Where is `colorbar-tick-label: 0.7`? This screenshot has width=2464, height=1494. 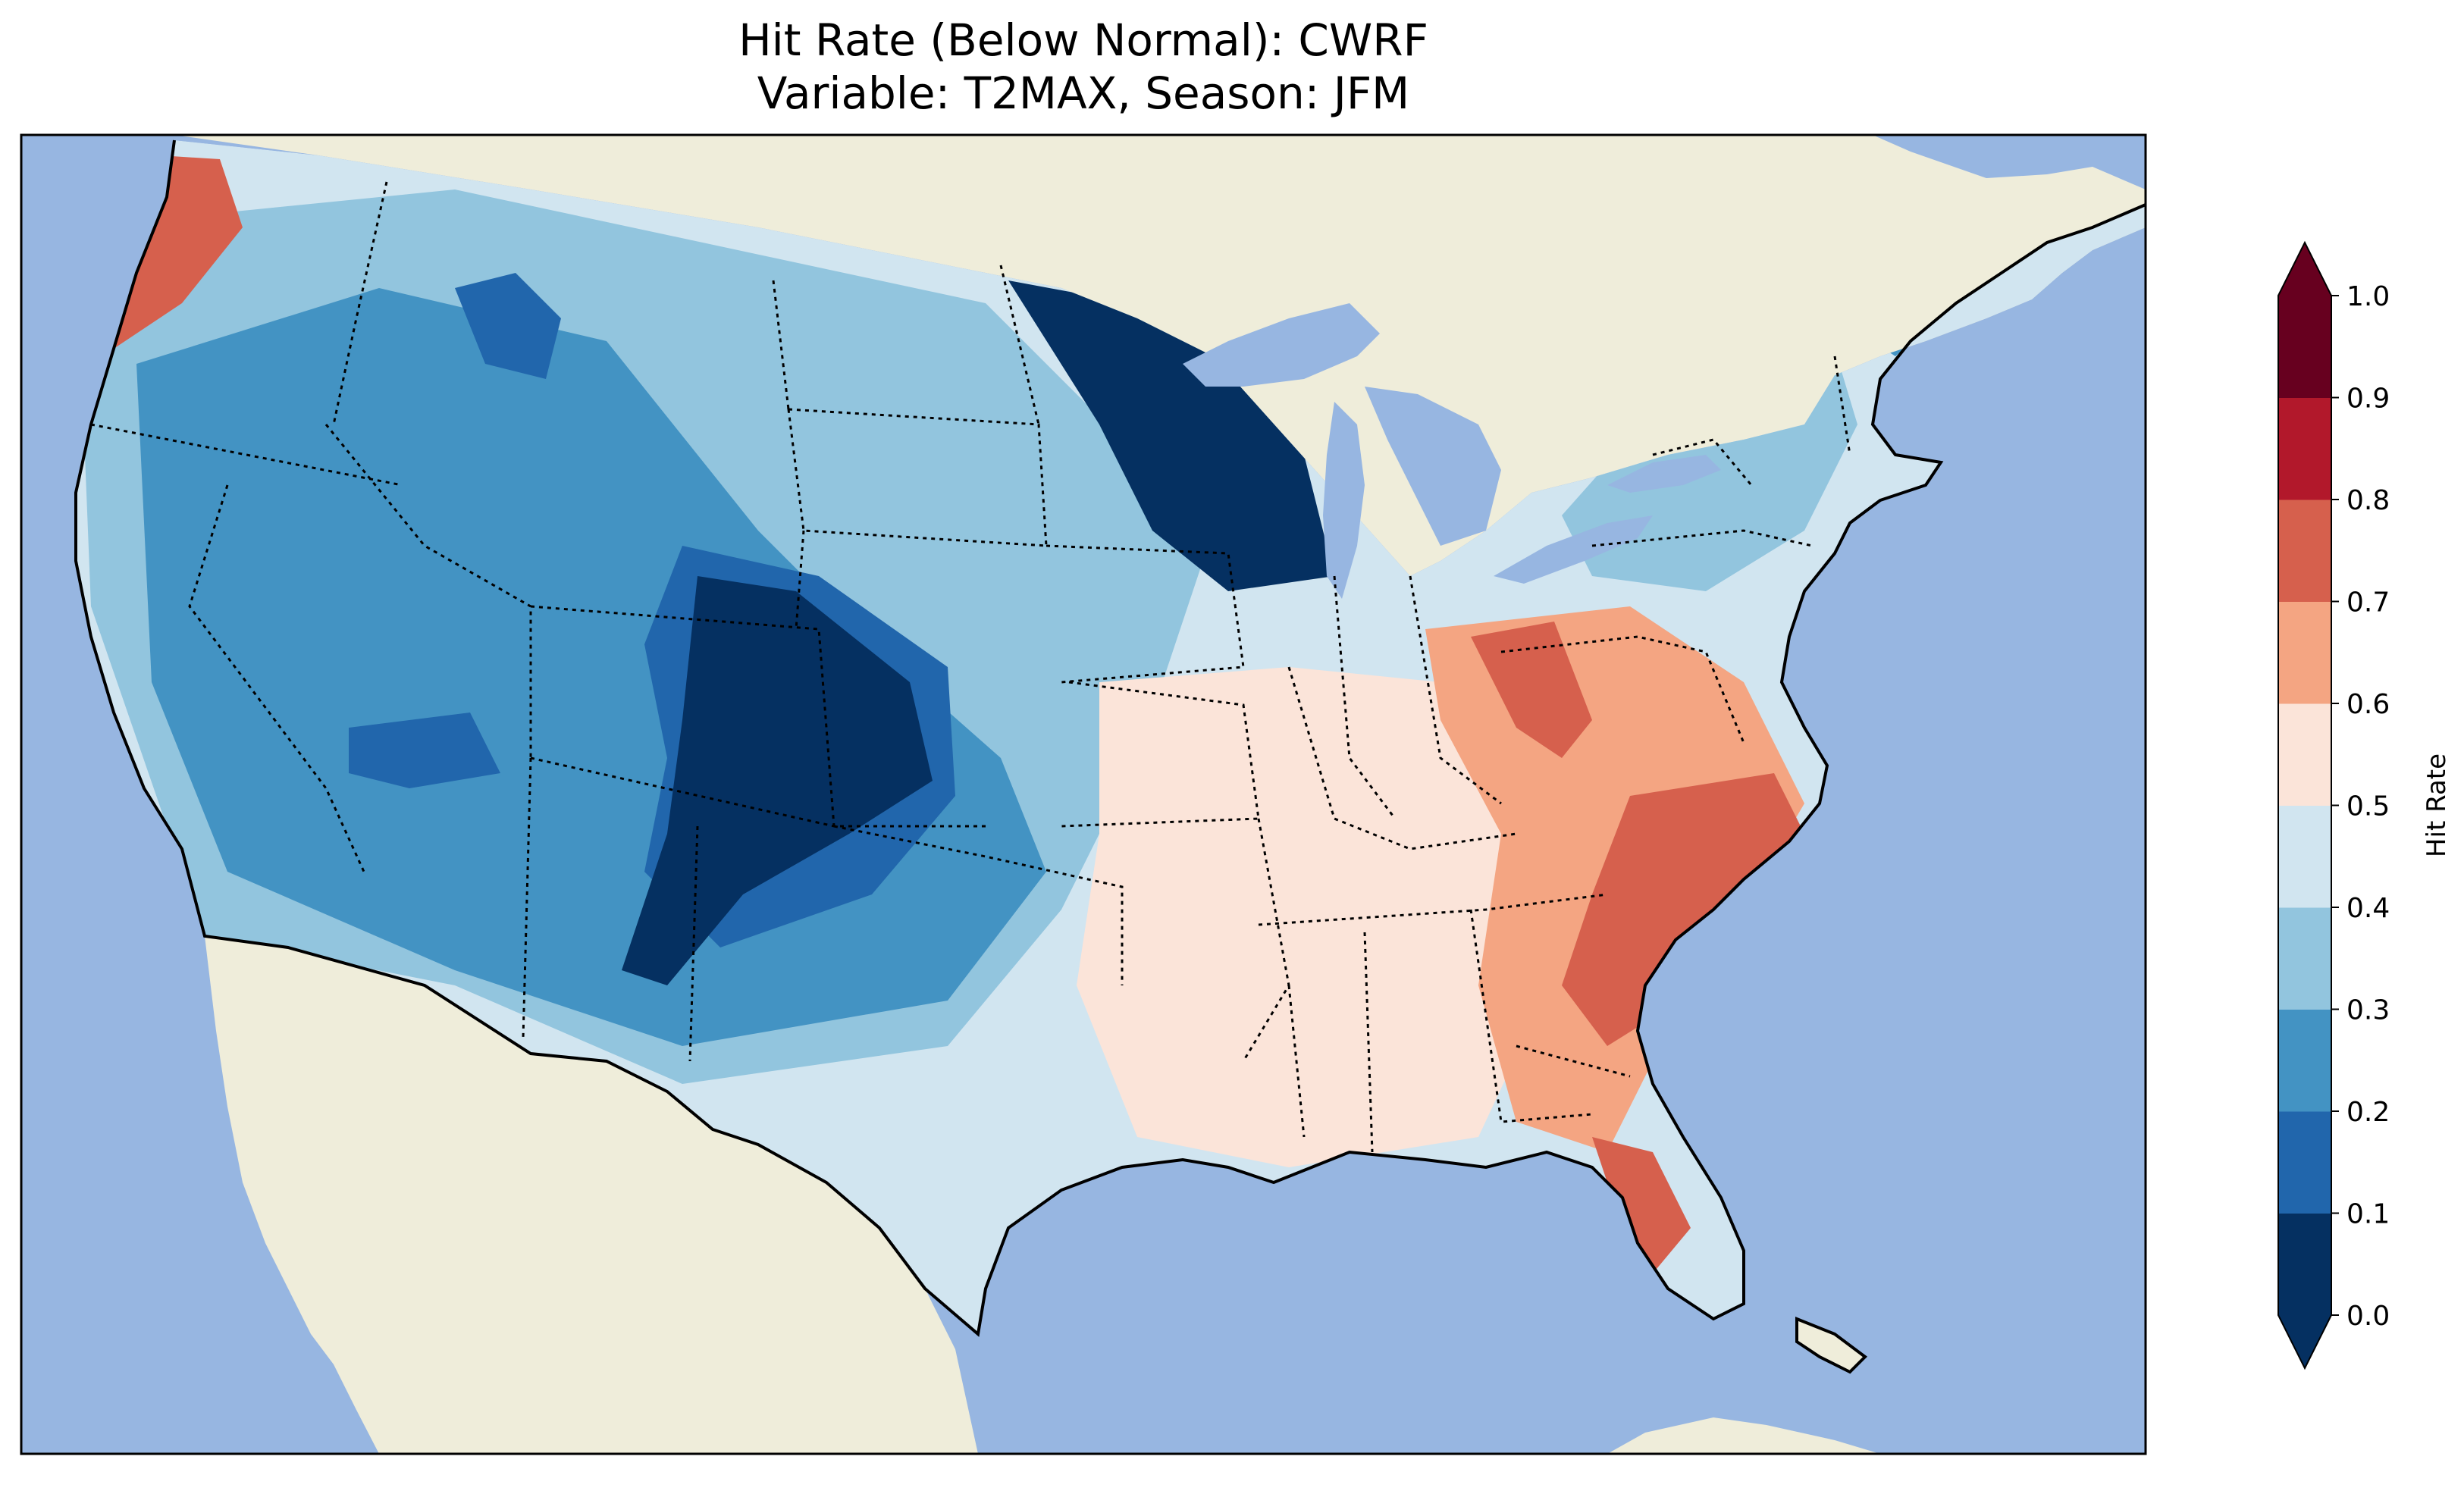 colorbar-tick-label: 0.7 is located at coordinates (2368, 603).